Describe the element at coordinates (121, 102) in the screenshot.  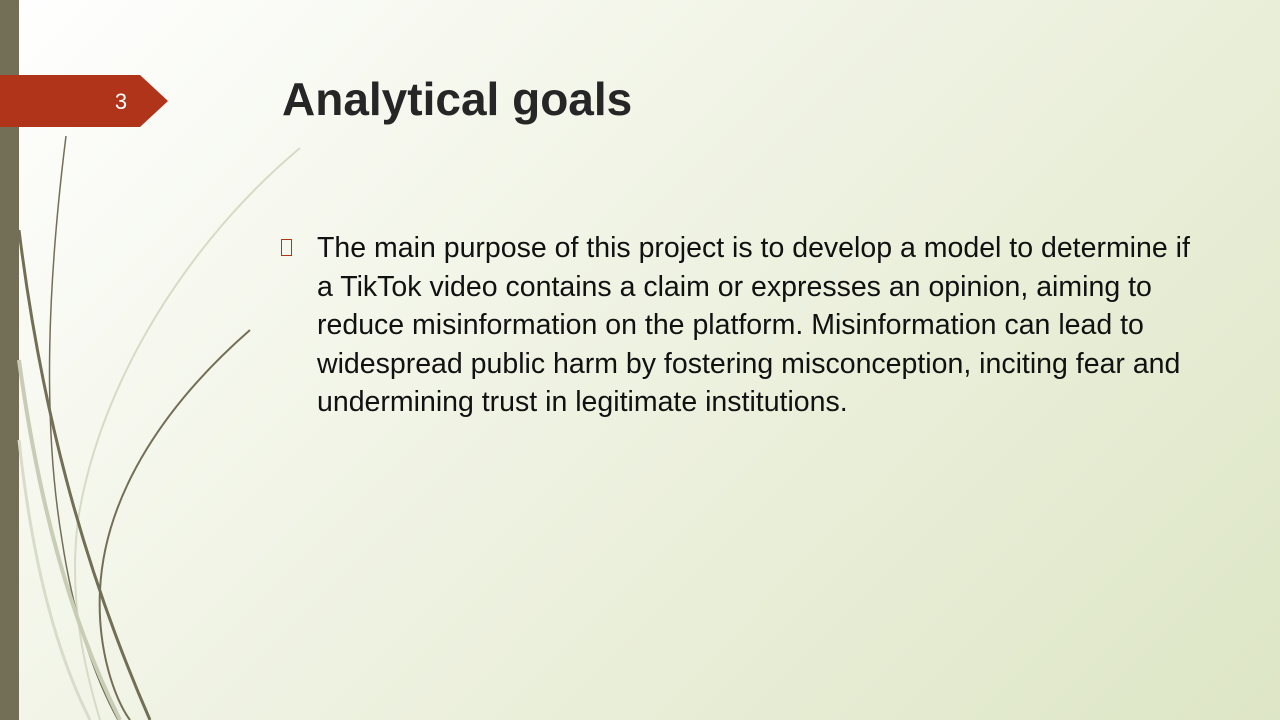
I see `slide-number: 3` at that location.